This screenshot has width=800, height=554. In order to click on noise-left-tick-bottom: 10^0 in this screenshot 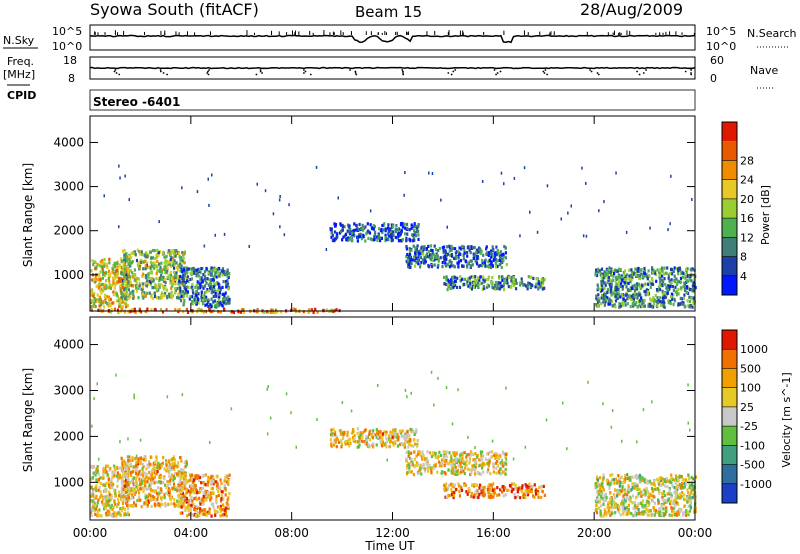, I will do `click(67, 46)`.